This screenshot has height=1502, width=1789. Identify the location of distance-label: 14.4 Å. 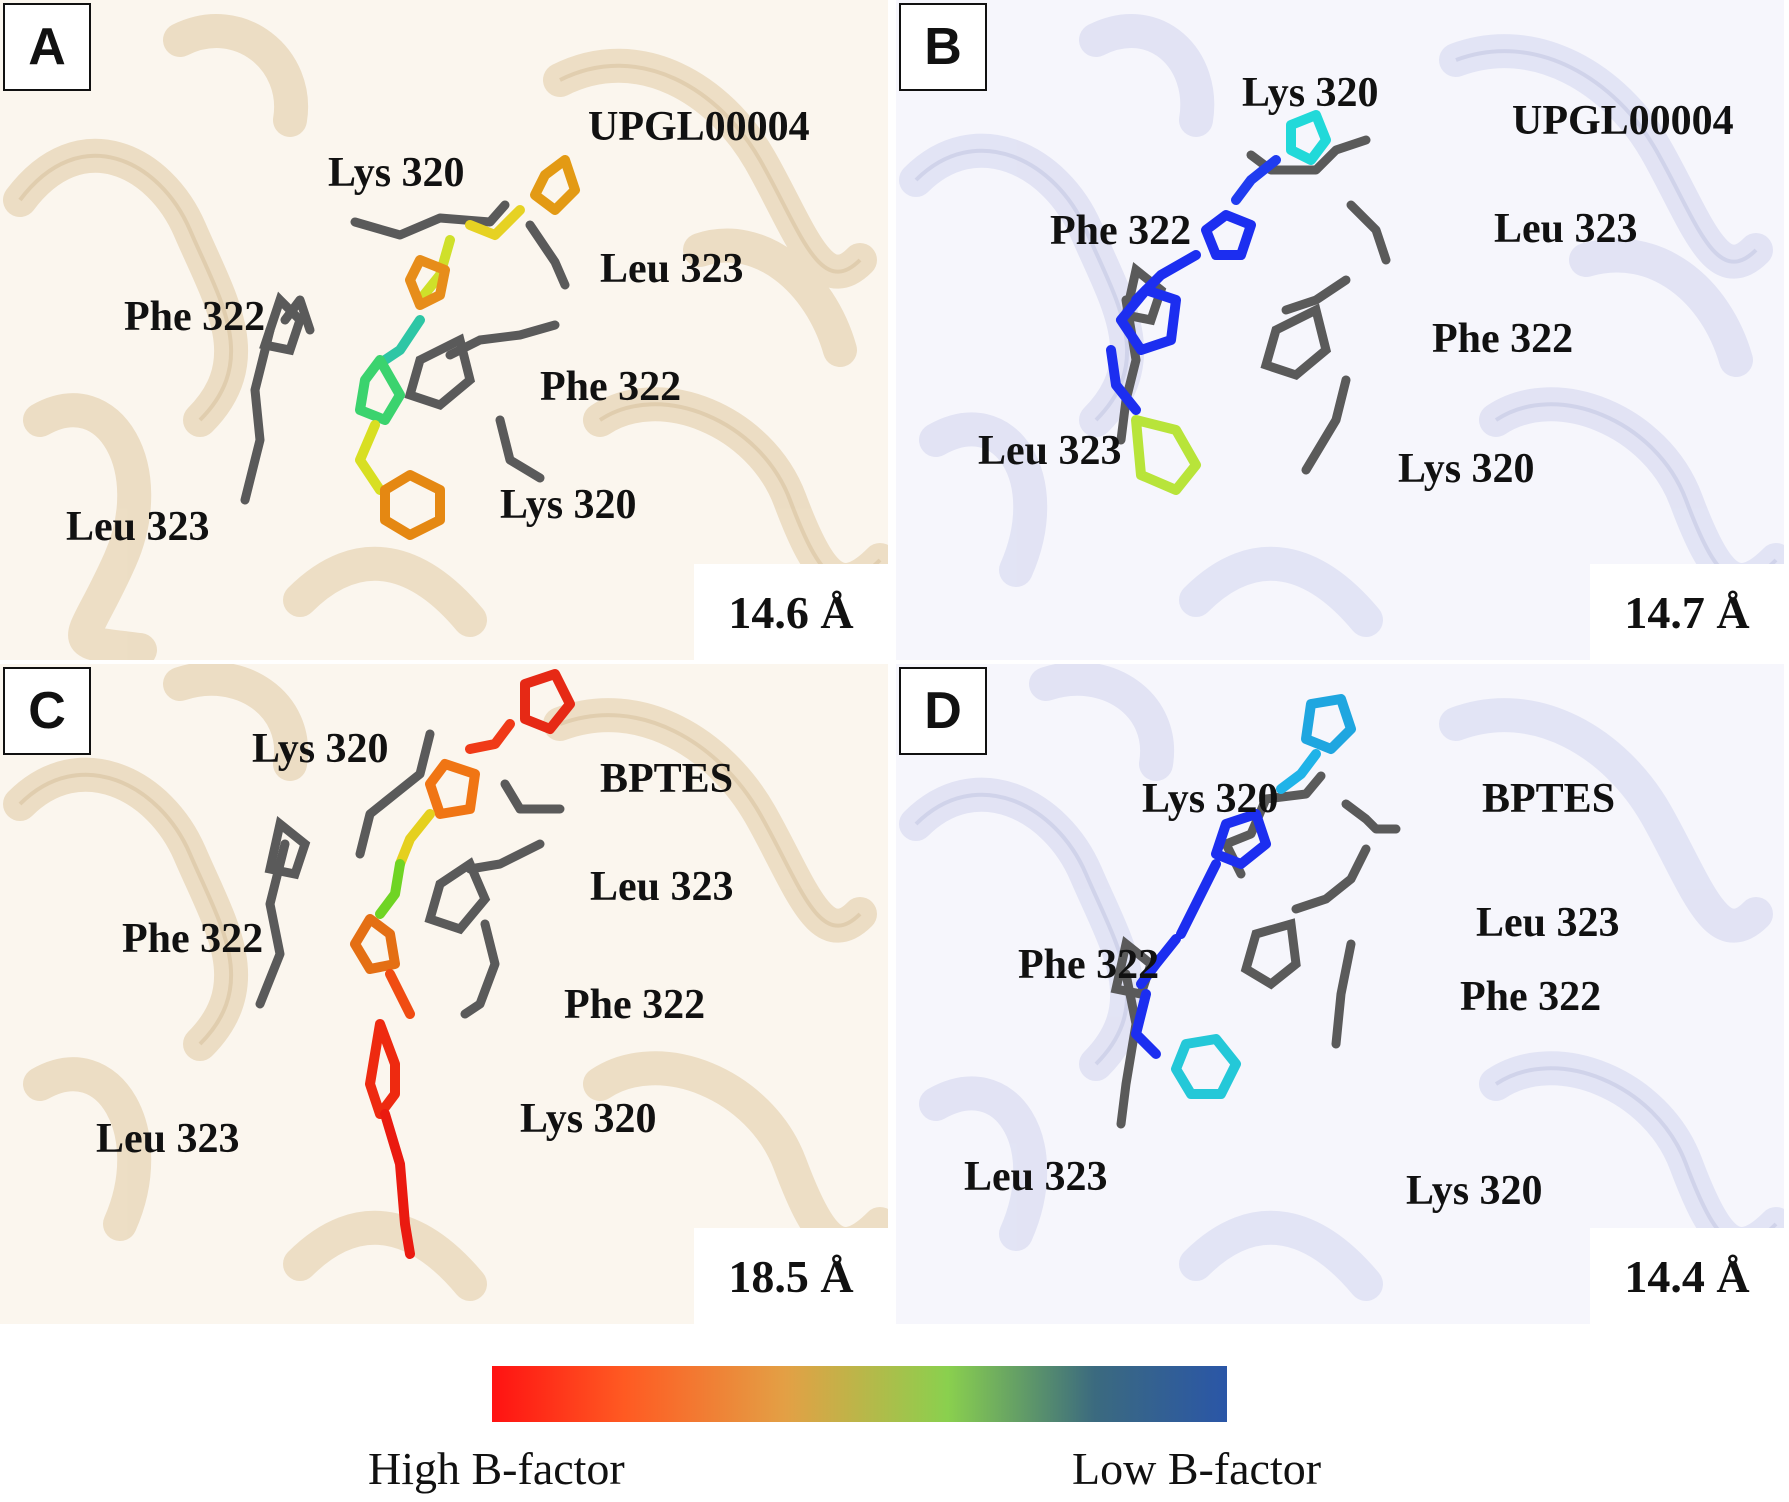
(1687, 1276).